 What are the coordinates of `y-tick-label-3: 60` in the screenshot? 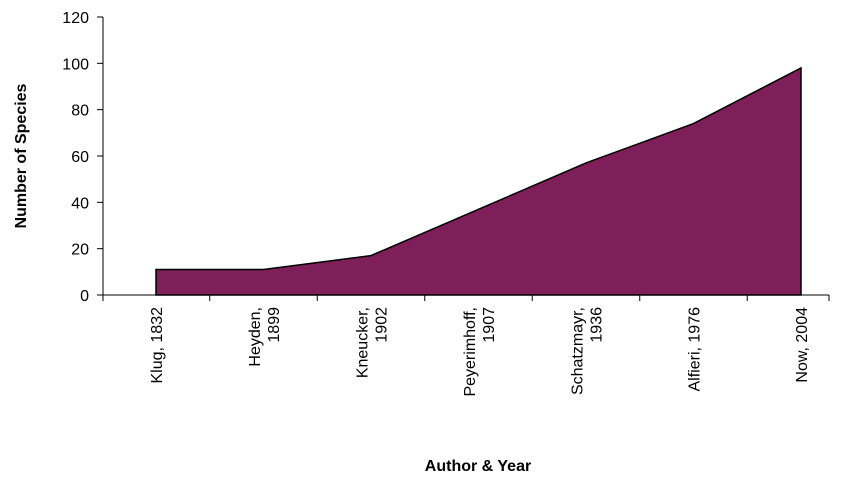 It's located at (80, 157).